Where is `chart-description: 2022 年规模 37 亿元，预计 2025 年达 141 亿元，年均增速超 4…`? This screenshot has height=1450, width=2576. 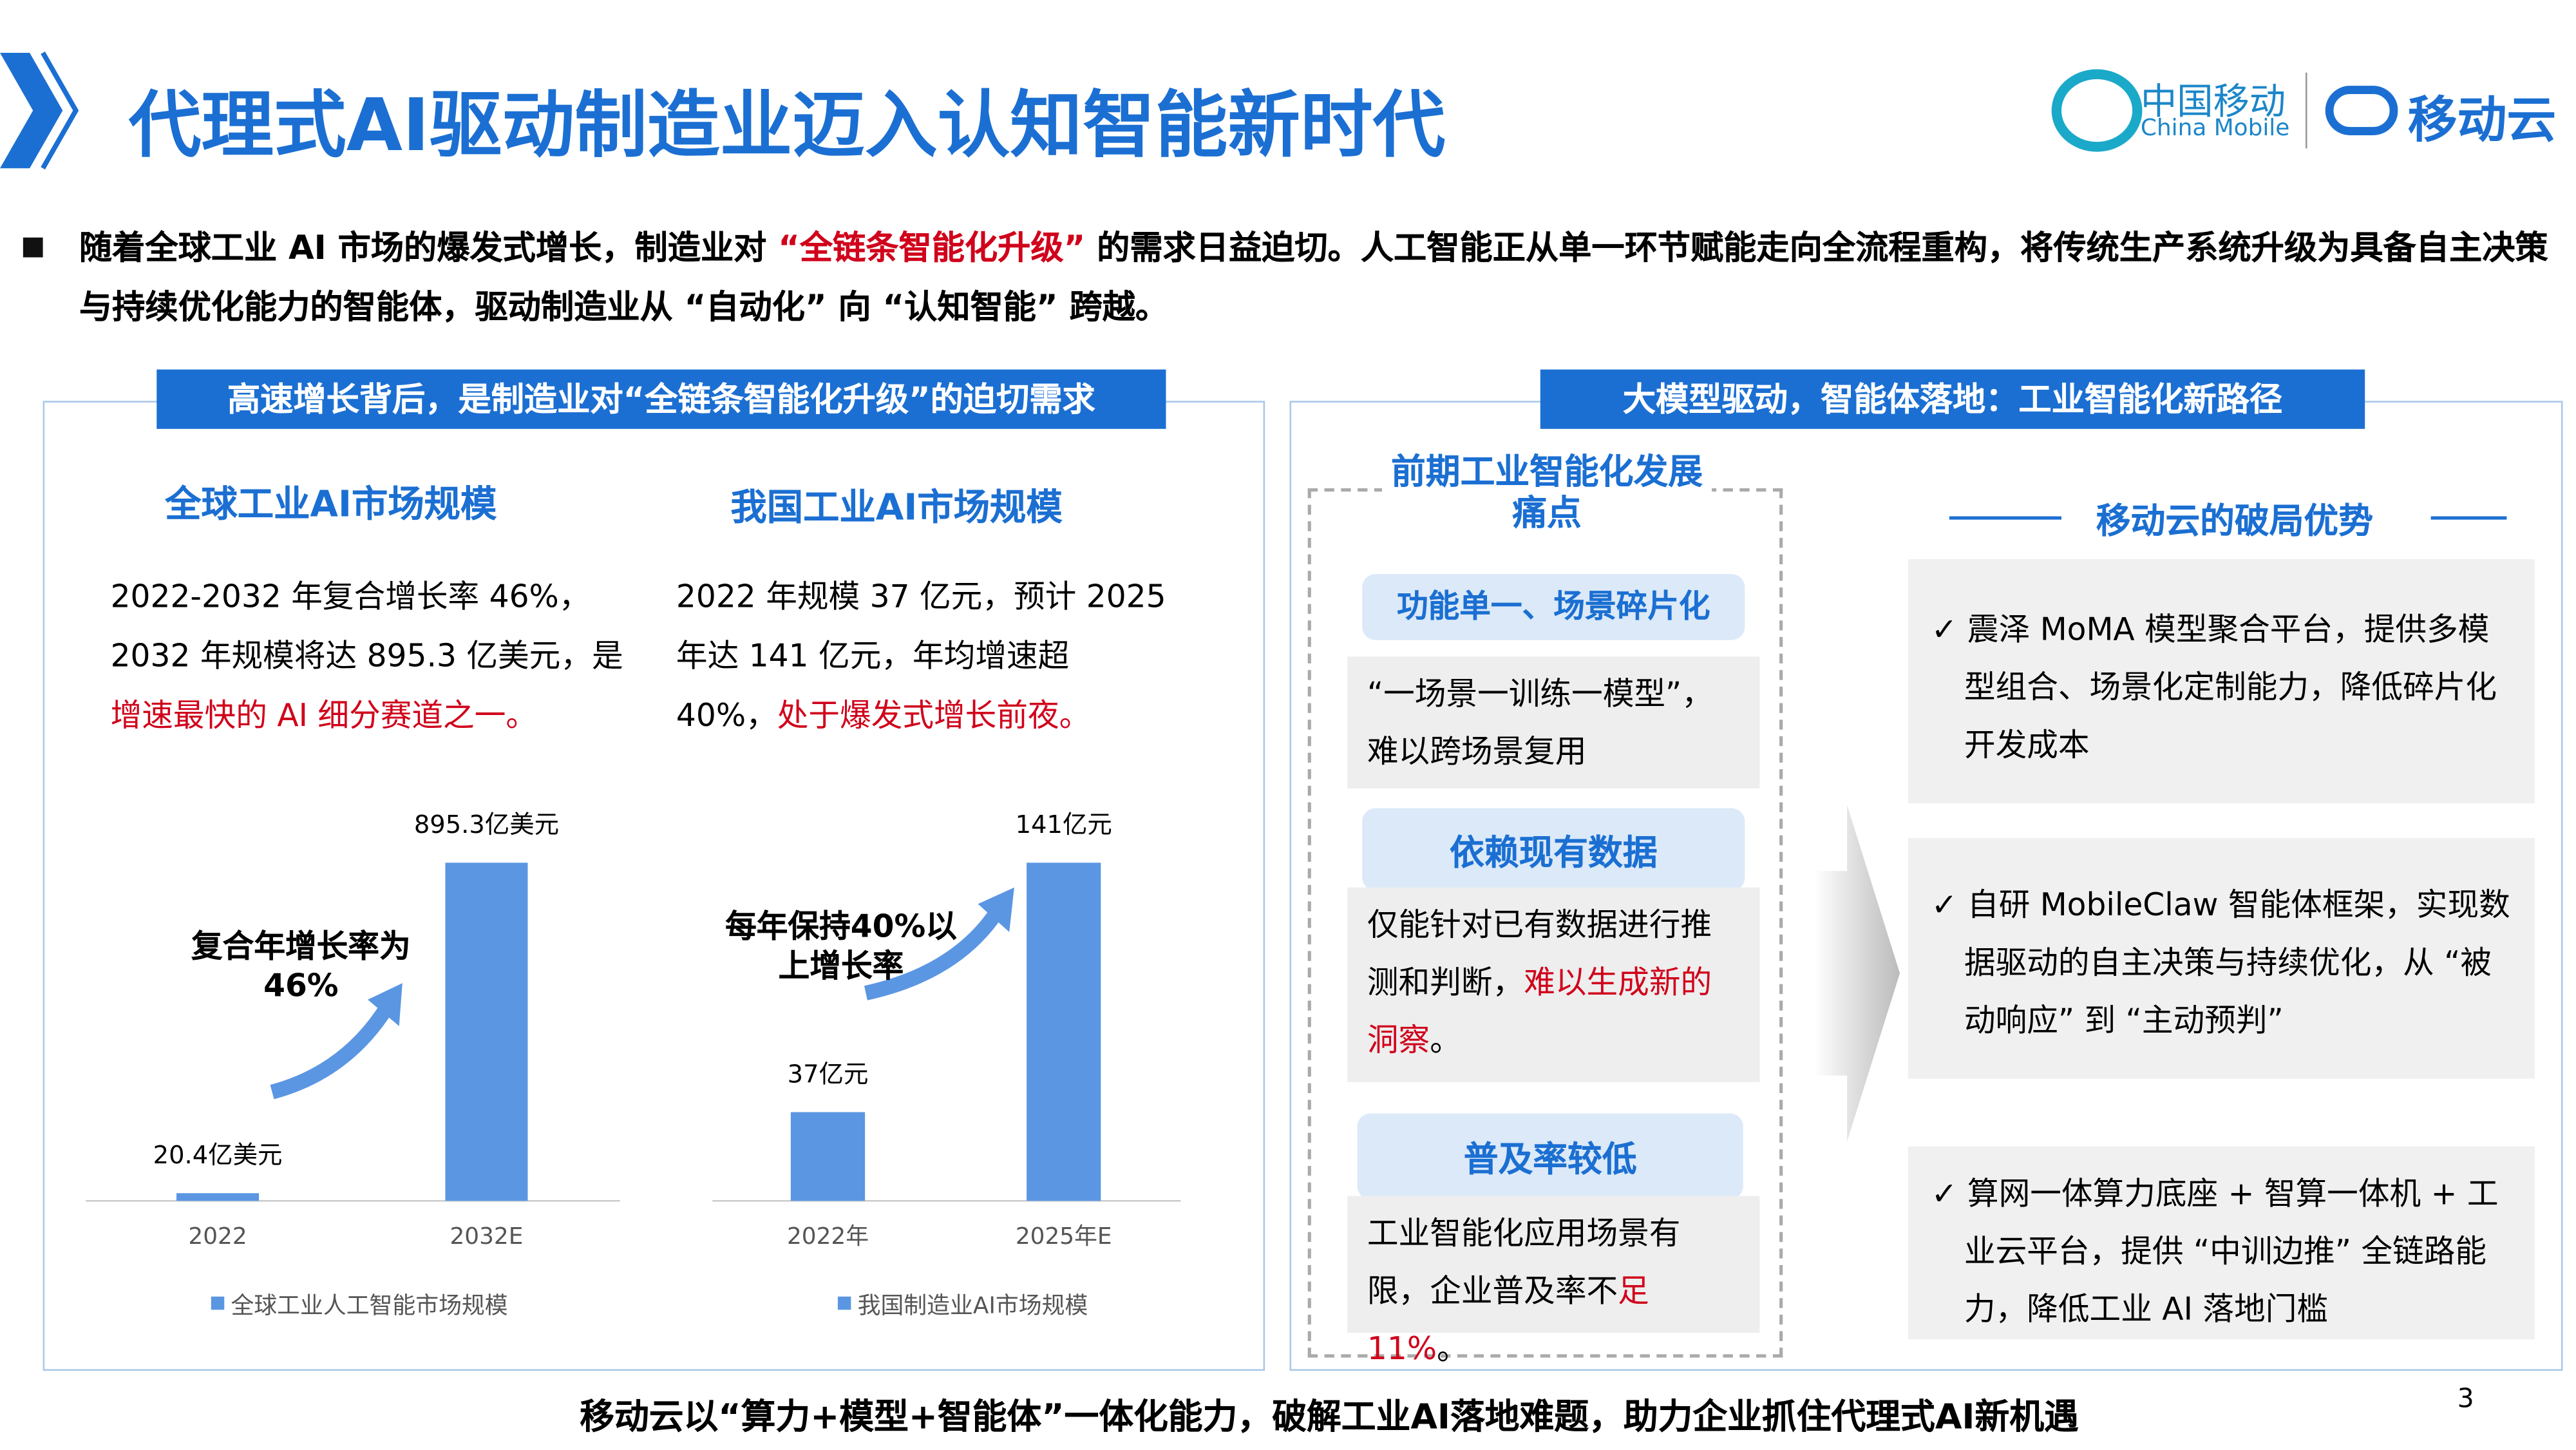
chart-description: 2022 年规模 37 亿元，预计 2025 年达 141 亿元，年均增速超 4… is located at coordinates (927, 657).